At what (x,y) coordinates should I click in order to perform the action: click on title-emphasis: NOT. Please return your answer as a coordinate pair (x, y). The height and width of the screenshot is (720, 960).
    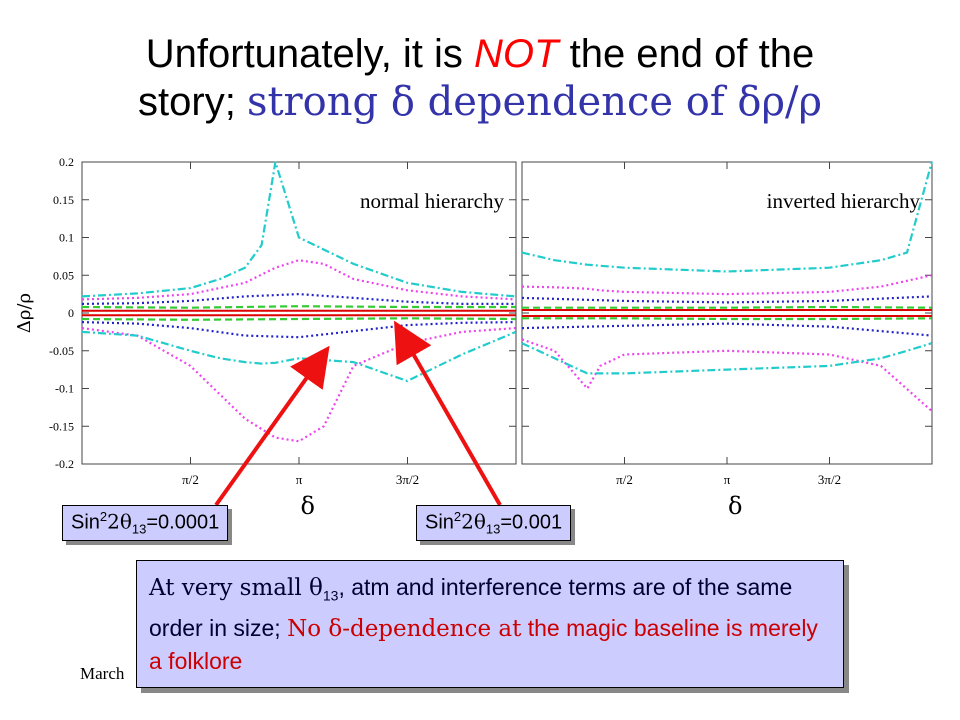
    Looking at the image, I should click on (516, 54).